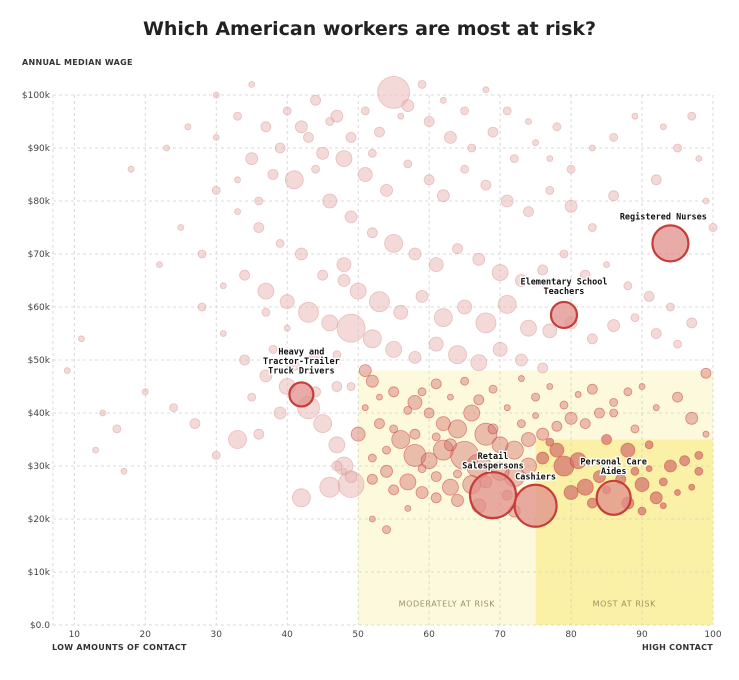  What do you see at coordinates (642, 635) in the screenshot?
I see `x-tick-label: 90` at bounding box center [642, 635].